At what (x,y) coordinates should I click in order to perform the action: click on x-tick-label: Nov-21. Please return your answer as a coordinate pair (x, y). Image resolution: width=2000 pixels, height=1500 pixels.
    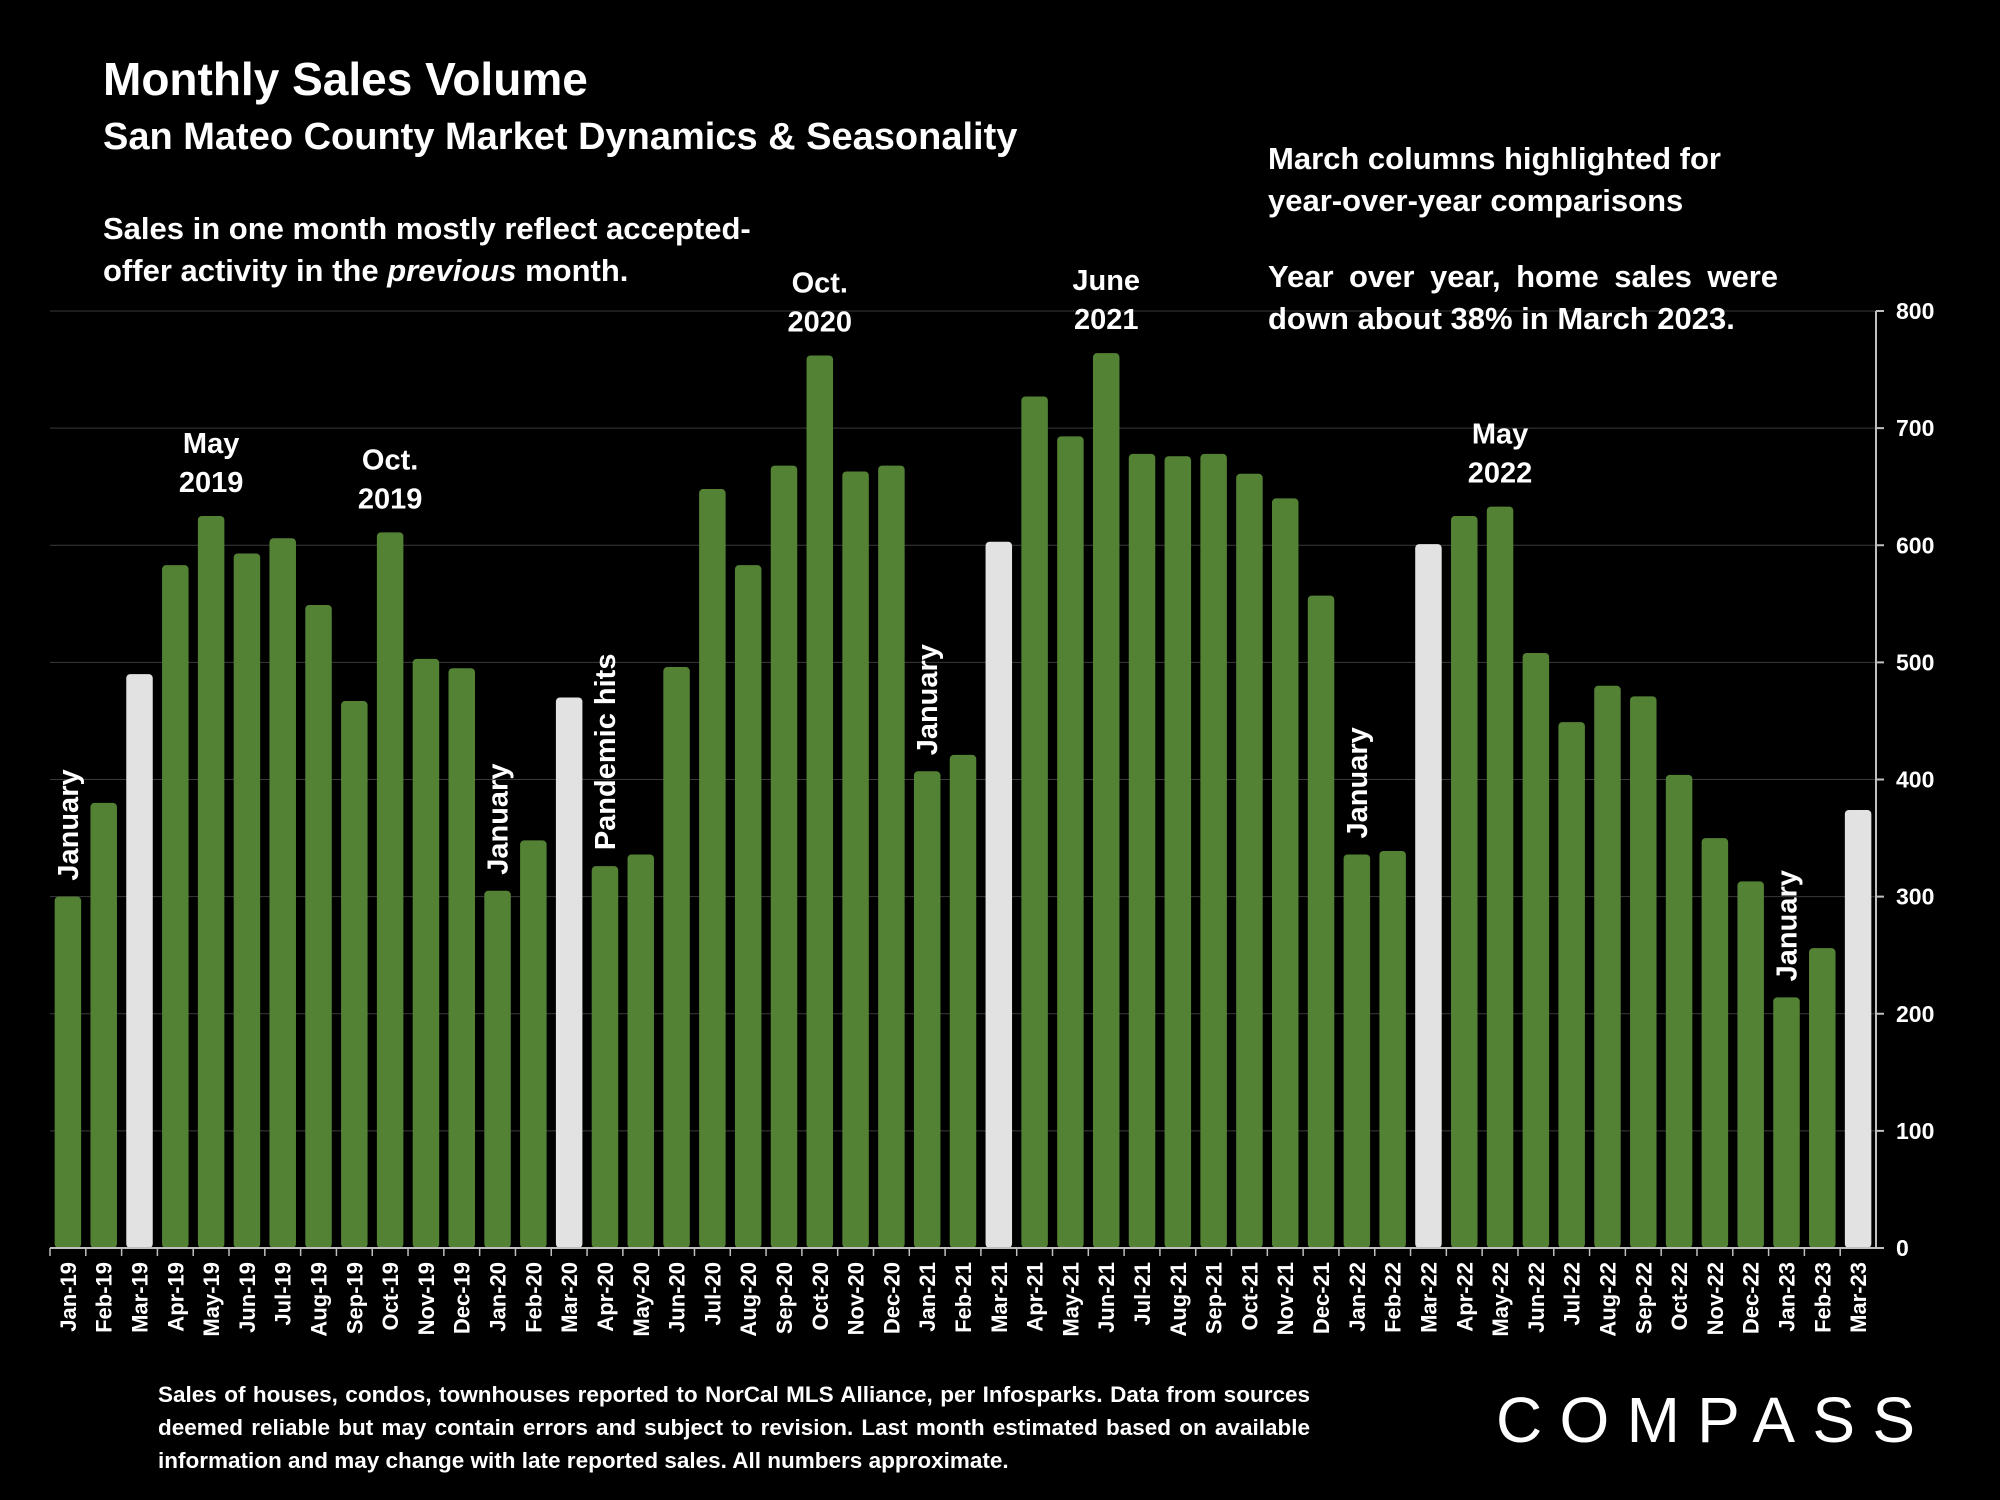
    Looking at the image, I should click on (1285, 1298).